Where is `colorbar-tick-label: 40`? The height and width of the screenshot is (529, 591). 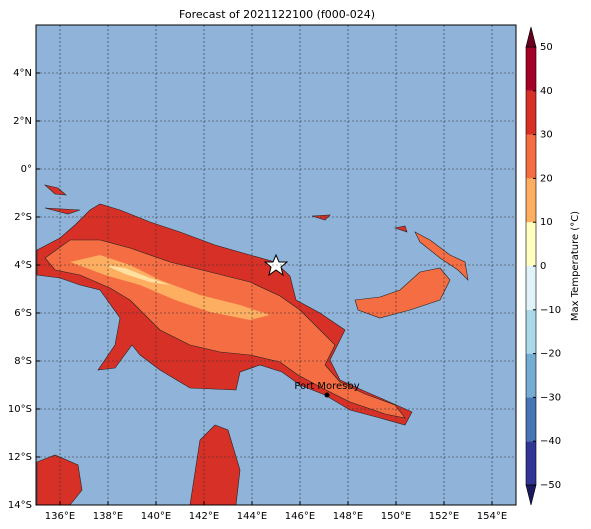
colorbar-tick-label: 40 is located at coordinates (546, 91).